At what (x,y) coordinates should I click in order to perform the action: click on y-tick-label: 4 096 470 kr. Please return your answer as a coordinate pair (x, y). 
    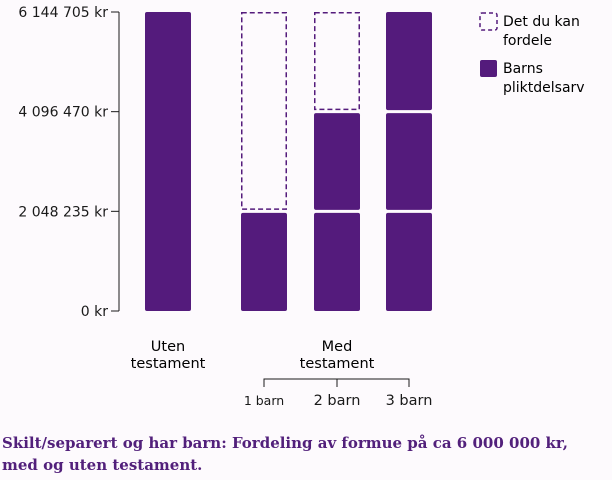
    Looking at the image, I should click on (63, 113).